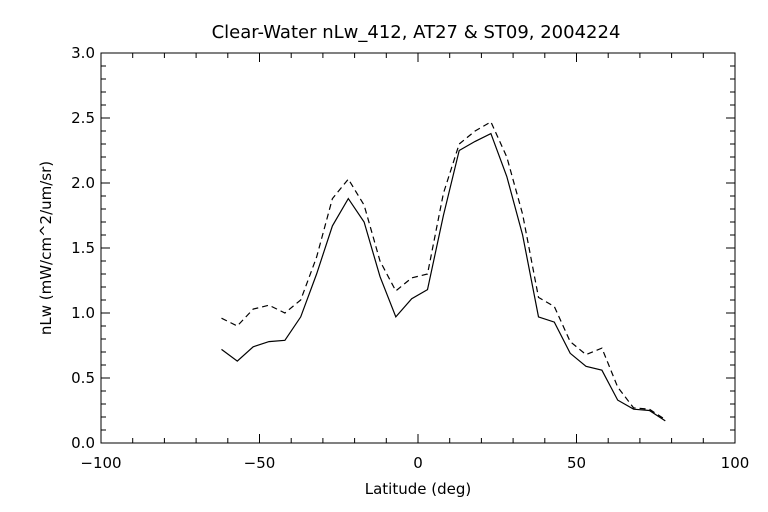 The height and width of the screenshot is (512, 768). I want to click on y-tick-label: 0.5, so click(83, 378).